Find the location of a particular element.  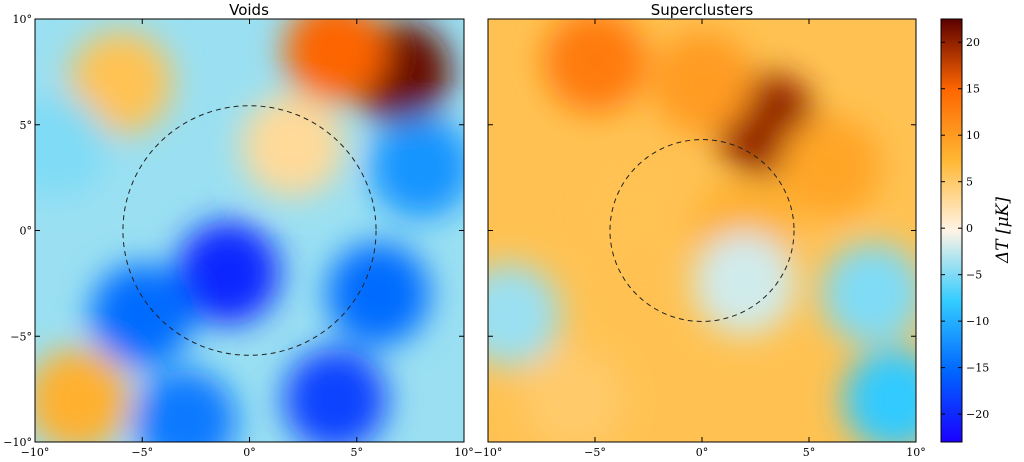

colorbar-tick-label: −5 is located at coordinates (974, 275).